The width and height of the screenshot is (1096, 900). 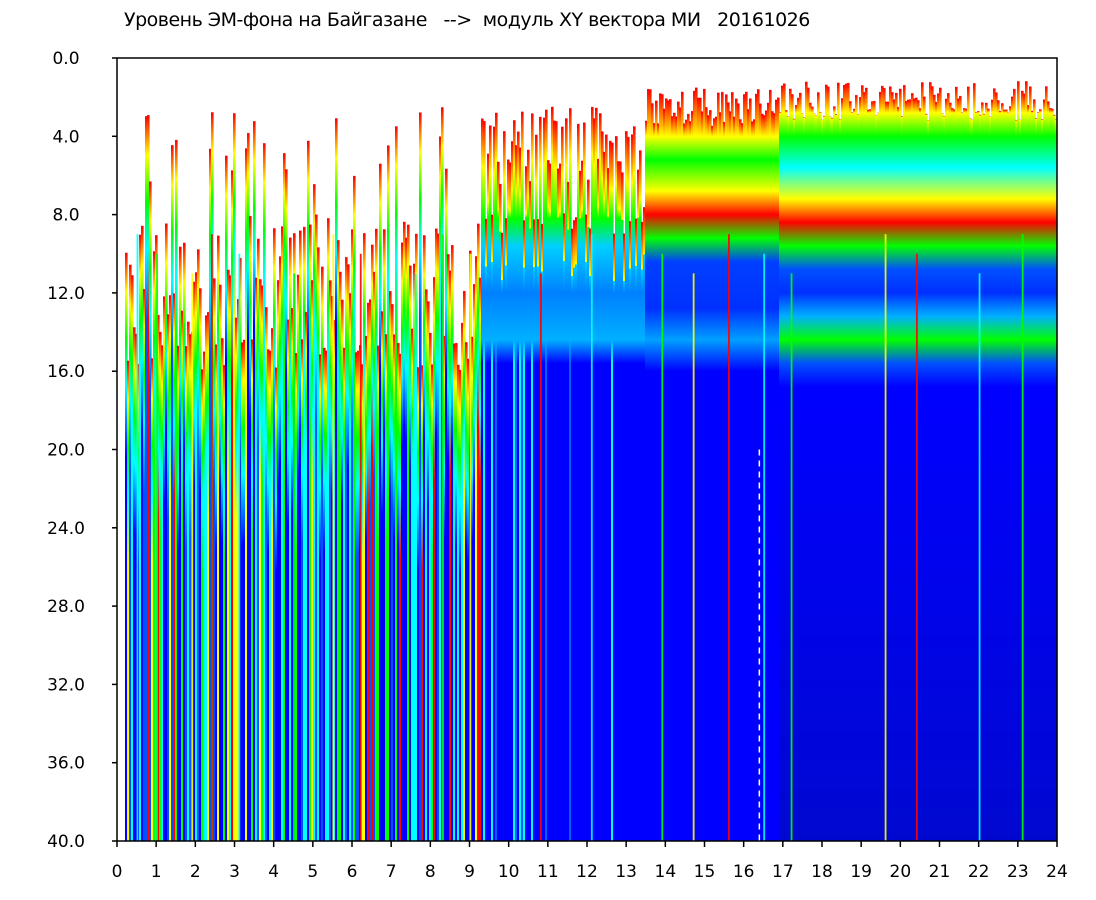 What do you see at coordinates (548, 872) in the screenshot?
I see `x-tick-label: 11` at bounding box center [548, 872].